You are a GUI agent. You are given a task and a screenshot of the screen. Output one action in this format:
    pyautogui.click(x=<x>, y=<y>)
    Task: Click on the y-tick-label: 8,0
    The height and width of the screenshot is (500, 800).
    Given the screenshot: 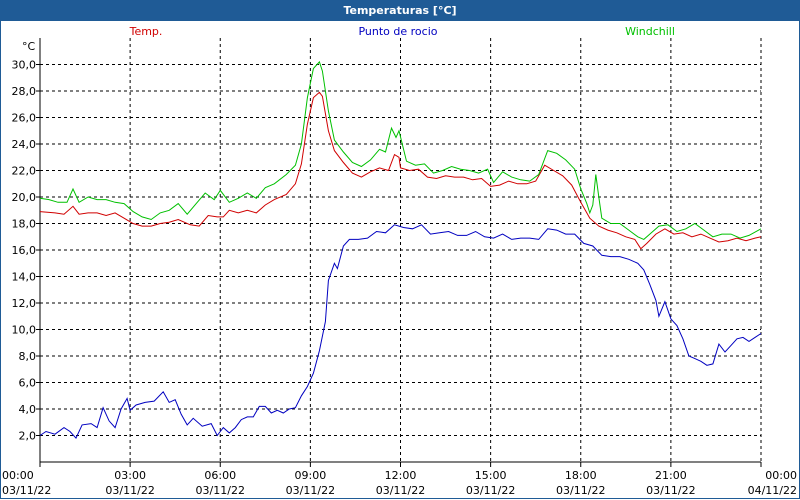 What is the action you would take?
    pyautogui.click(x=28, y=356)
    